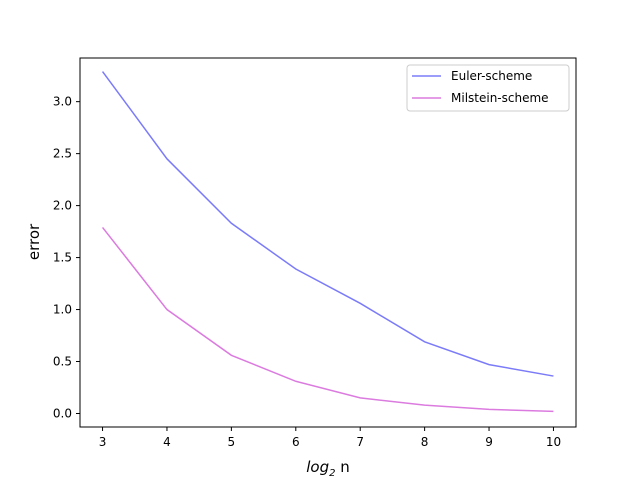  What do you see at coordinates (296, 442) in the screenshot?
I see `x-tick-label: 6` at bounding box center [296, 442].